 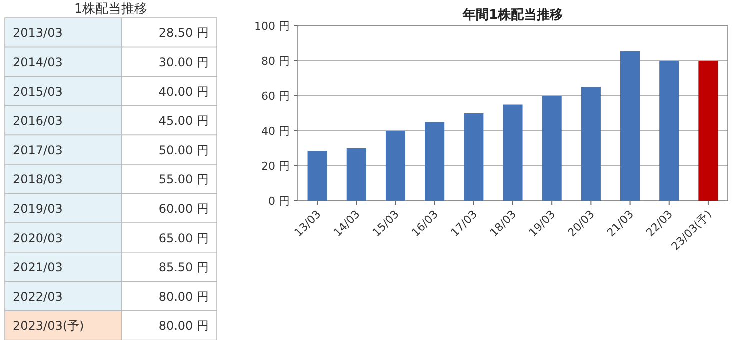 I want to click on chart-title: 年間1株配当推移, so click(x=513, y=15).